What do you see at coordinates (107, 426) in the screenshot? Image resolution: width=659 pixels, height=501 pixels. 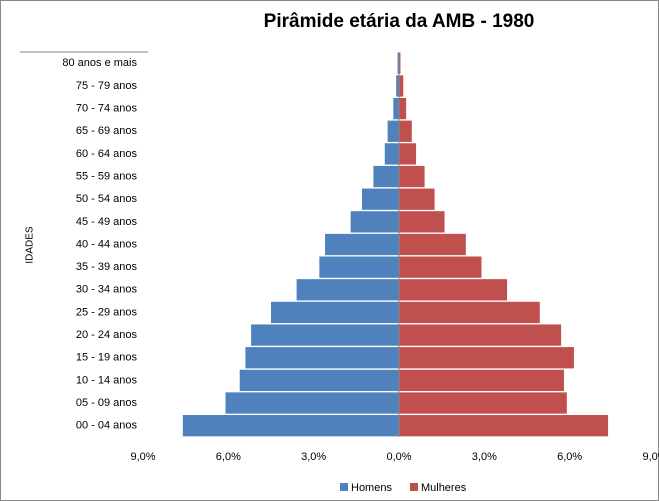 I see `y-tick-label: 00 - 04 anos` at bounding box center [107, 426].